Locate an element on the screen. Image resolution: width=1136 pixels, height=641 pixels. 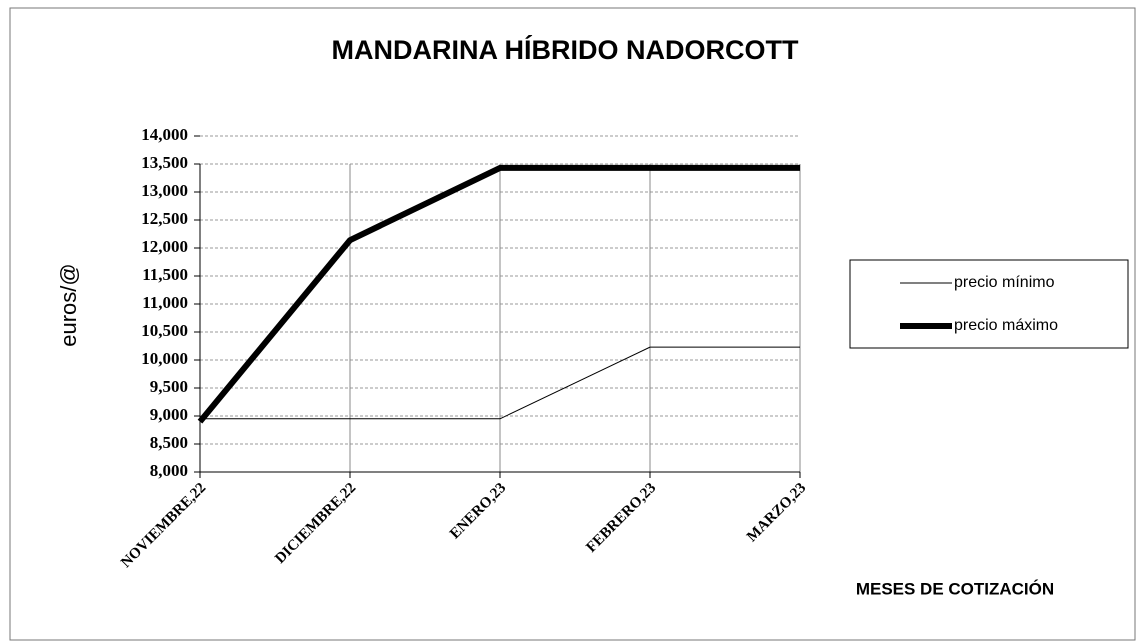
y-tick-label: 10,000 is located at coordinates (164, 358).